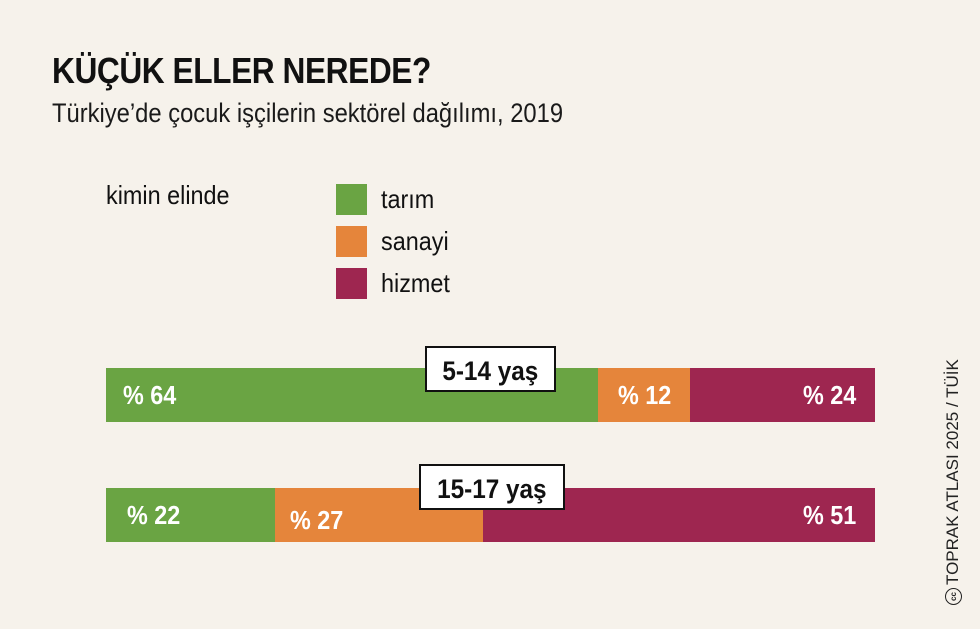 The width and height of the screenshot is (980, 629). What do you see at coordinates (829, 394) in the screenshot?
I see `segment-value: % 24` at bounding box center [829, 394].